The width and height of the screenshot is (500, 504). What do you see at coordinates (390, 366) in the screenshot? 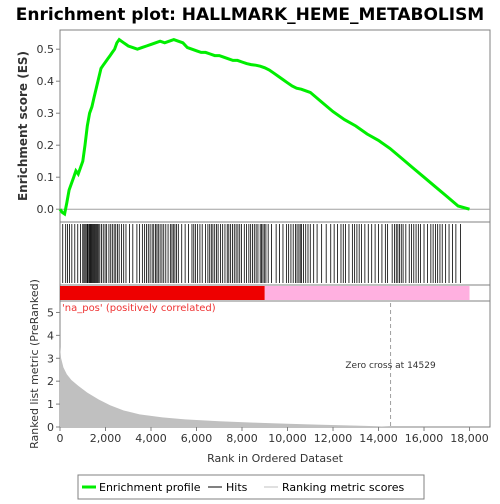
I see `zero-cross-label: Zero cross at 14529` at bounding box center [390, 366].